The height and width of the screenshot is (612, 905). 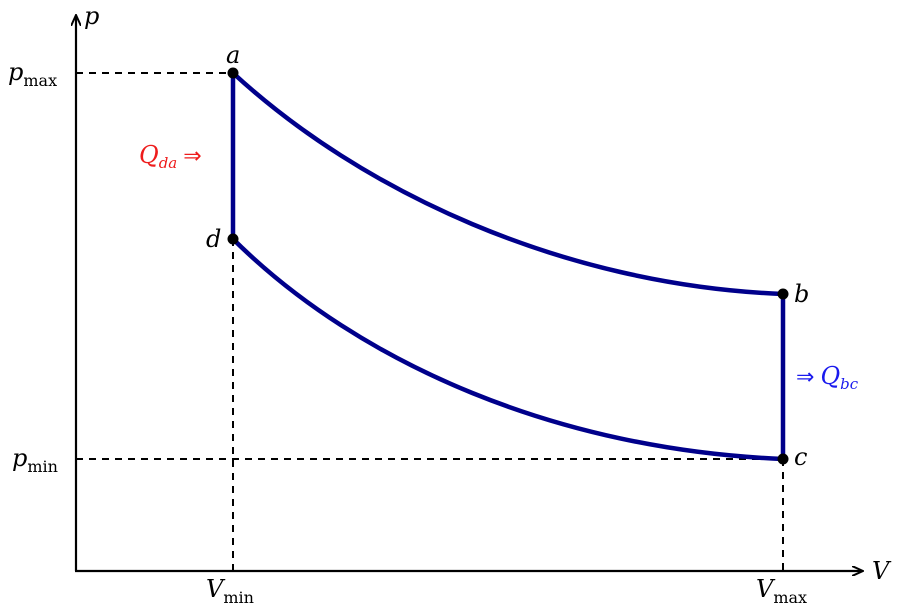 What do you see at coordinates (233, 239) in the screenshot?
I see `state-d-point` at bounding box center [233, 239].